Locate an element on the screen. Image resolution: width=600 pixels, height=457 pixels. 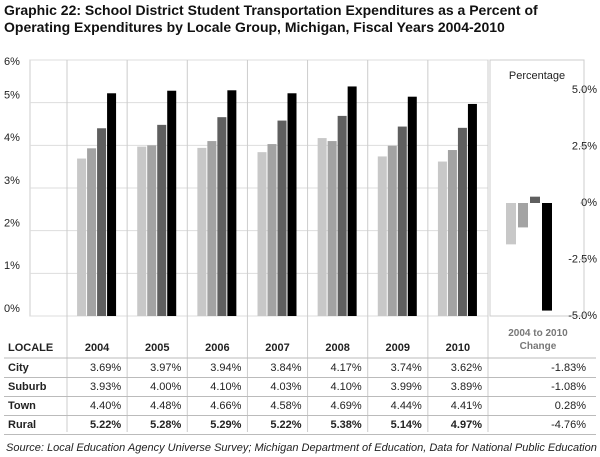
table-value: 3.99% is located at coordinates (406, 387).